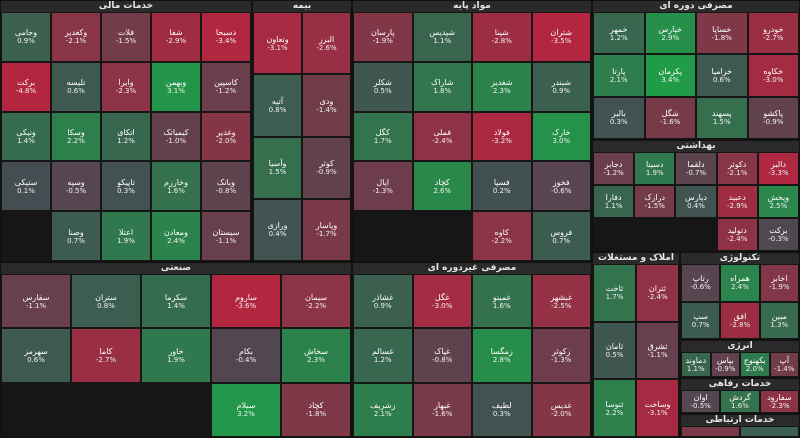 This screenshot has height=438, width=800. I want to click on stock-tile: برکت -4.8%, so click(26, 86).